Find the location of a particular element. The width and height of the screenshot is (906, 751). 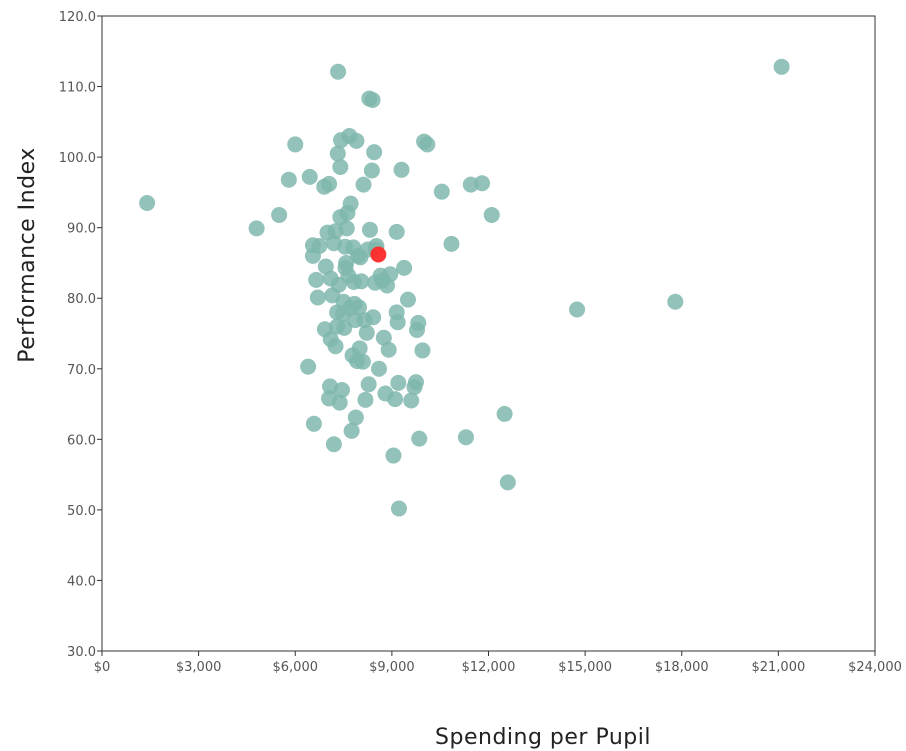

y-axis-title: Performance Index is located at coordinates (27, 254).